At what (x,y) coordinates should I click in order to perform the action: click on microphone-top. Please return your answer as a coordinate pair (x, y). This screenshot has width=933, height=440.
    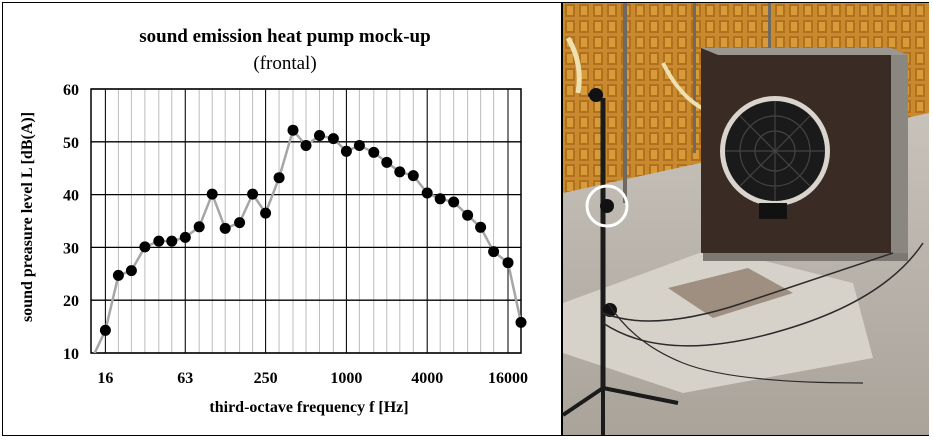
    Looking at the image, I should click on (596, 95).